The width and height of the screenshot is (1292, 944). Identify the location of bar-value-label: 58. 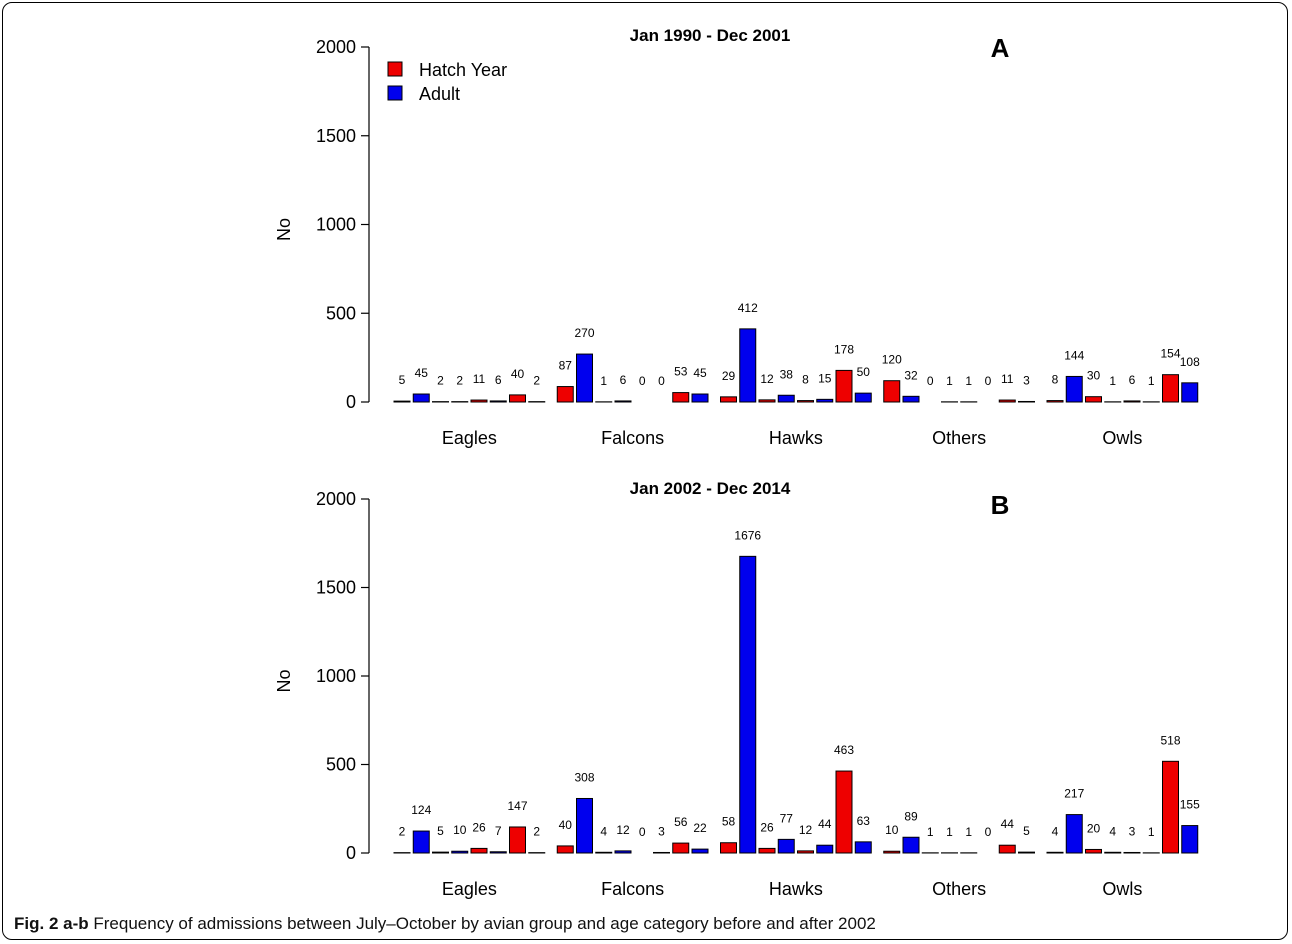
(729, 822).